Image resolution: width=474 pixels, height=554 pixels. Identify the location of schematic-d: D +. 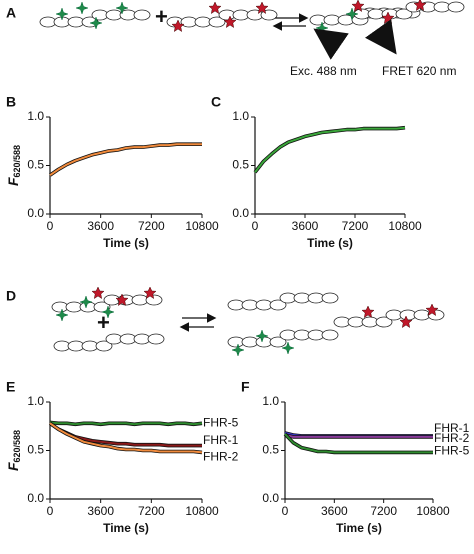
(225, 321).